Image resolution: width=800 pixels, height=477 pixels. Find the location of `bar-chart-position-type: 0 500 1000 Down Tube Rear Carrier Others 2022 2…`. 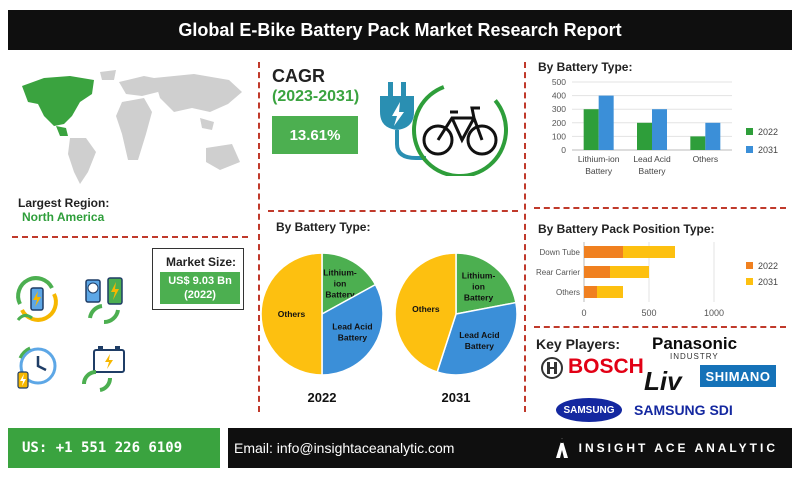

bar-chart-position-type: 0 500 1000 Down Tube Rear Carrier Others 2022 2… is located at coordinates (657, 280).